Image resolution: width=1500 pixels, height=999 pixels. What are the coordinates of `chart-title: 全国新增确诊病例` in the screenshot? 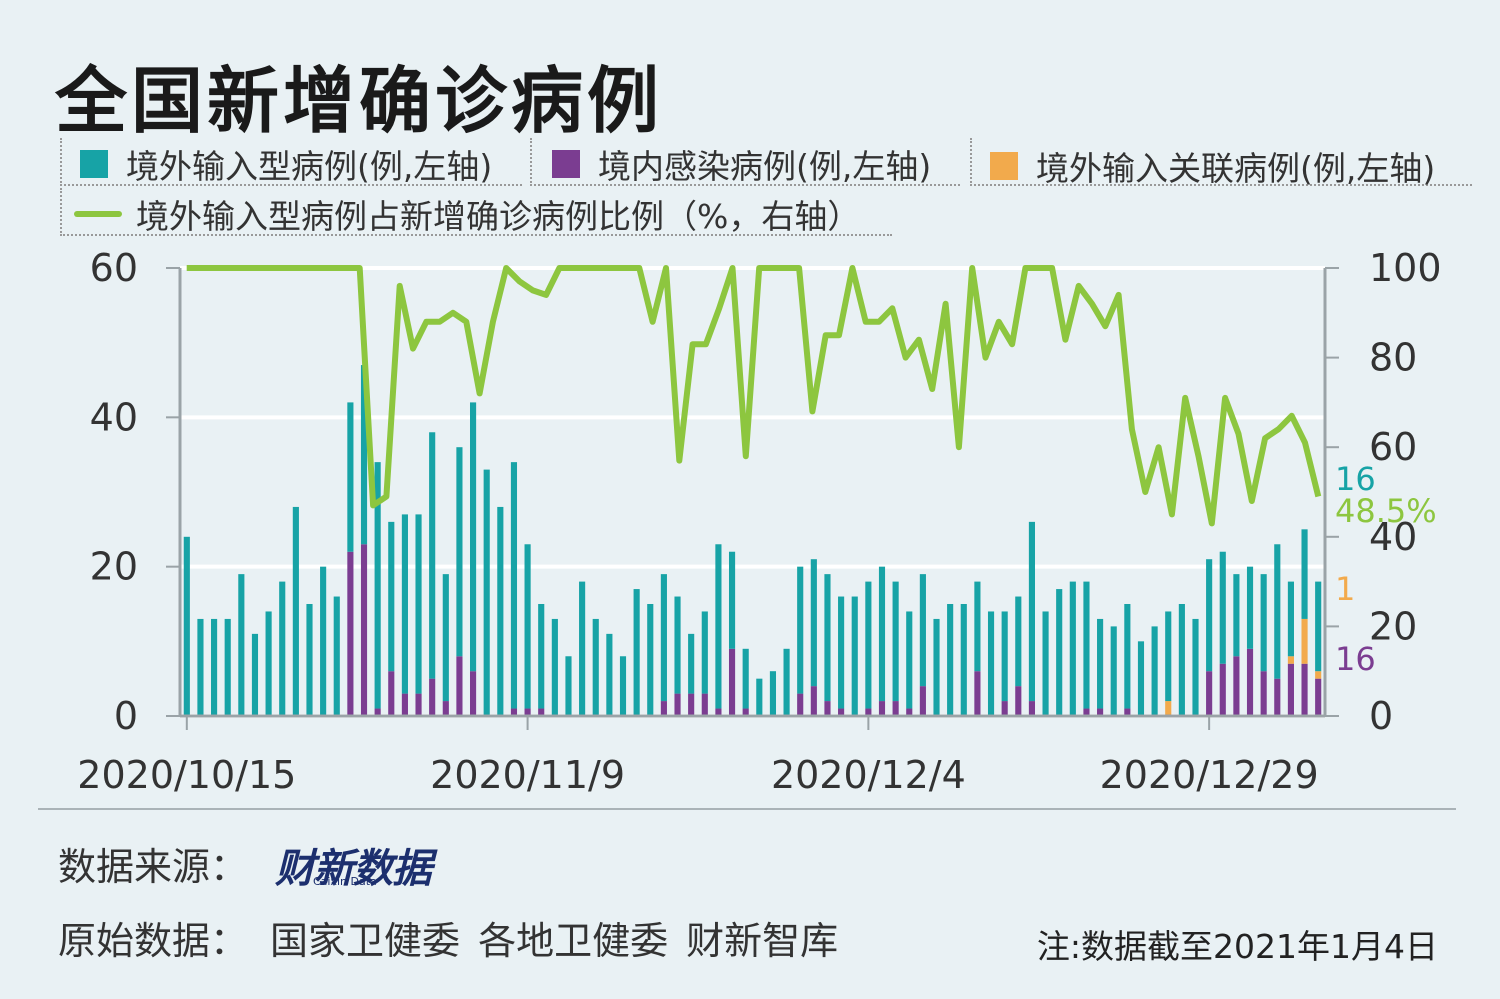 It's located at (359, 101).